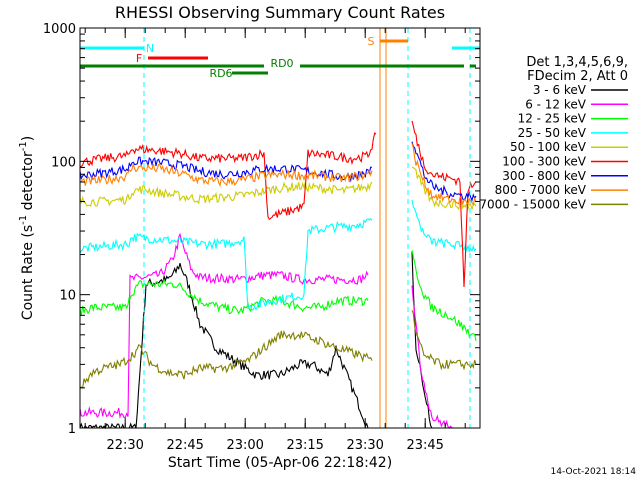 The image size is (640, 480). I want to click on series-line-300-800-kev, so click(226, 169).